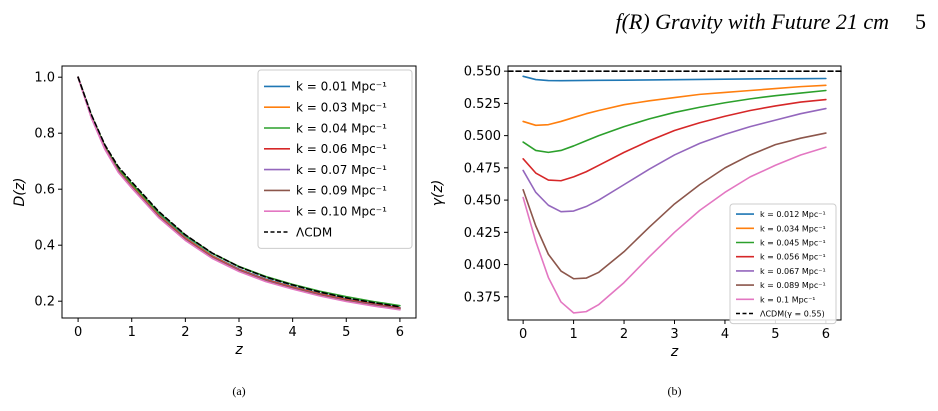 The image size is (938, 411). What do you see at coordinates (185, 332) in the screenshot?
I see `panel-a-x-tick-label: 2` at bounding box center [185, 332].